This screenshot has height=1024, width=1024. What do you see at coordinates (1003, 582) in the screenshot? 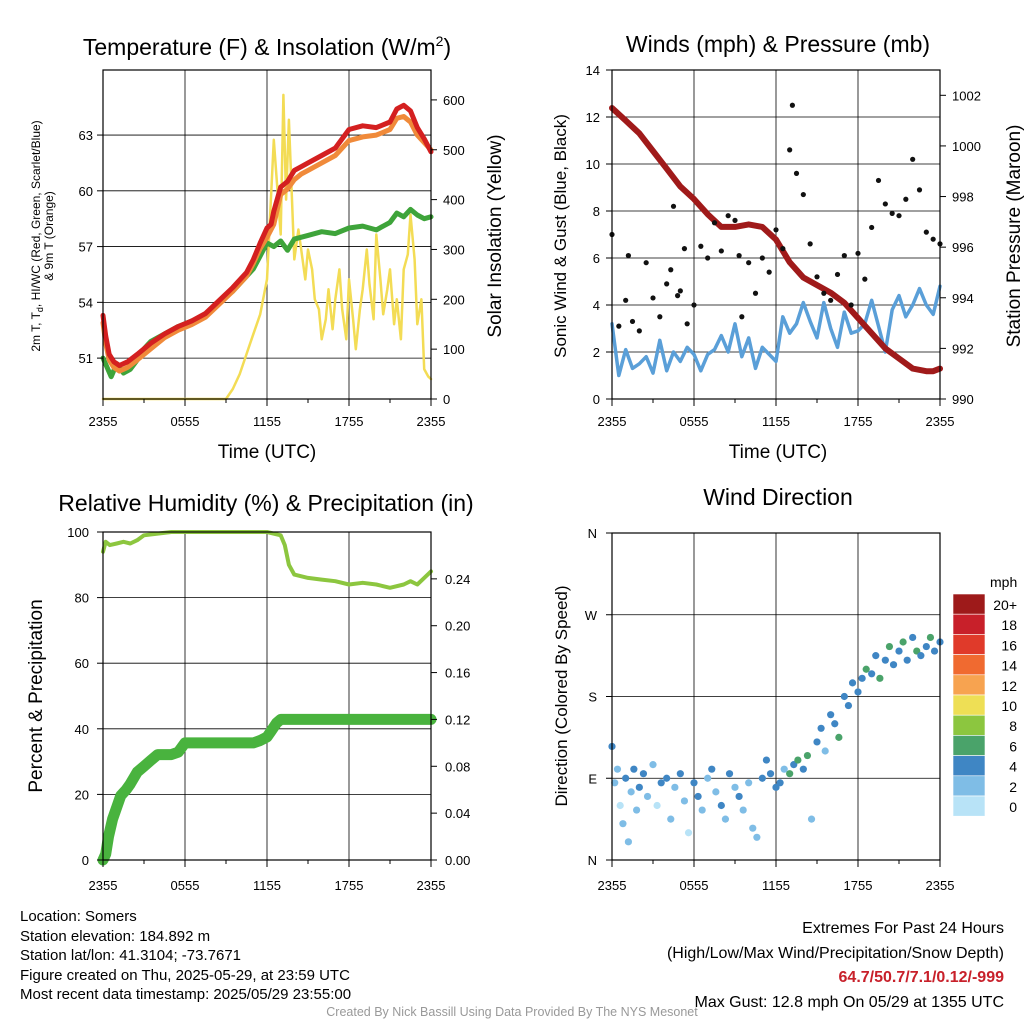
I see `legend-title: mph` at bounding box center [1003, 582].